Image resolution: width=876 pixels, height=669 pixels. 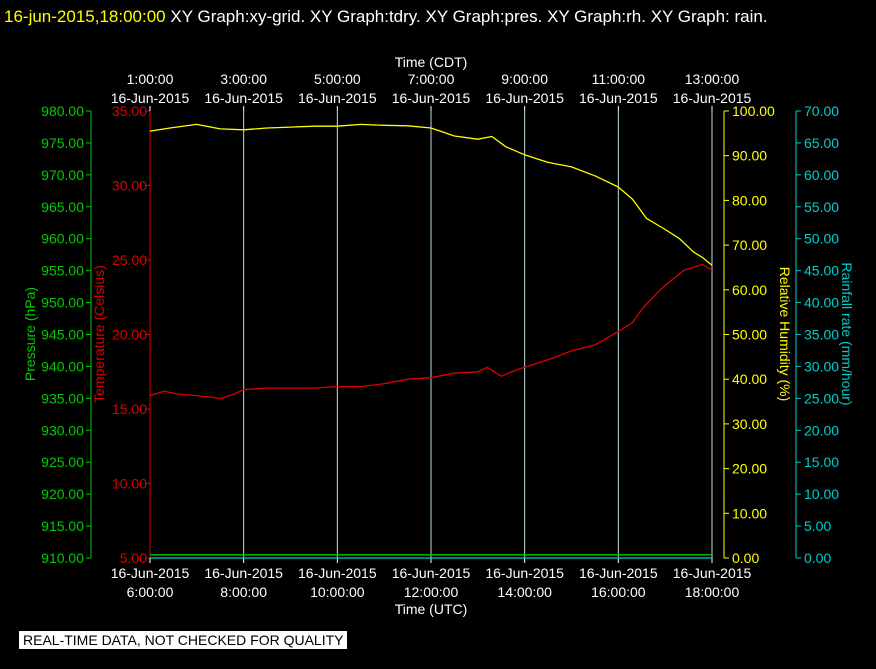 I want to click on rainfall-tick-label: 45.00, so click(x=821, y=271).